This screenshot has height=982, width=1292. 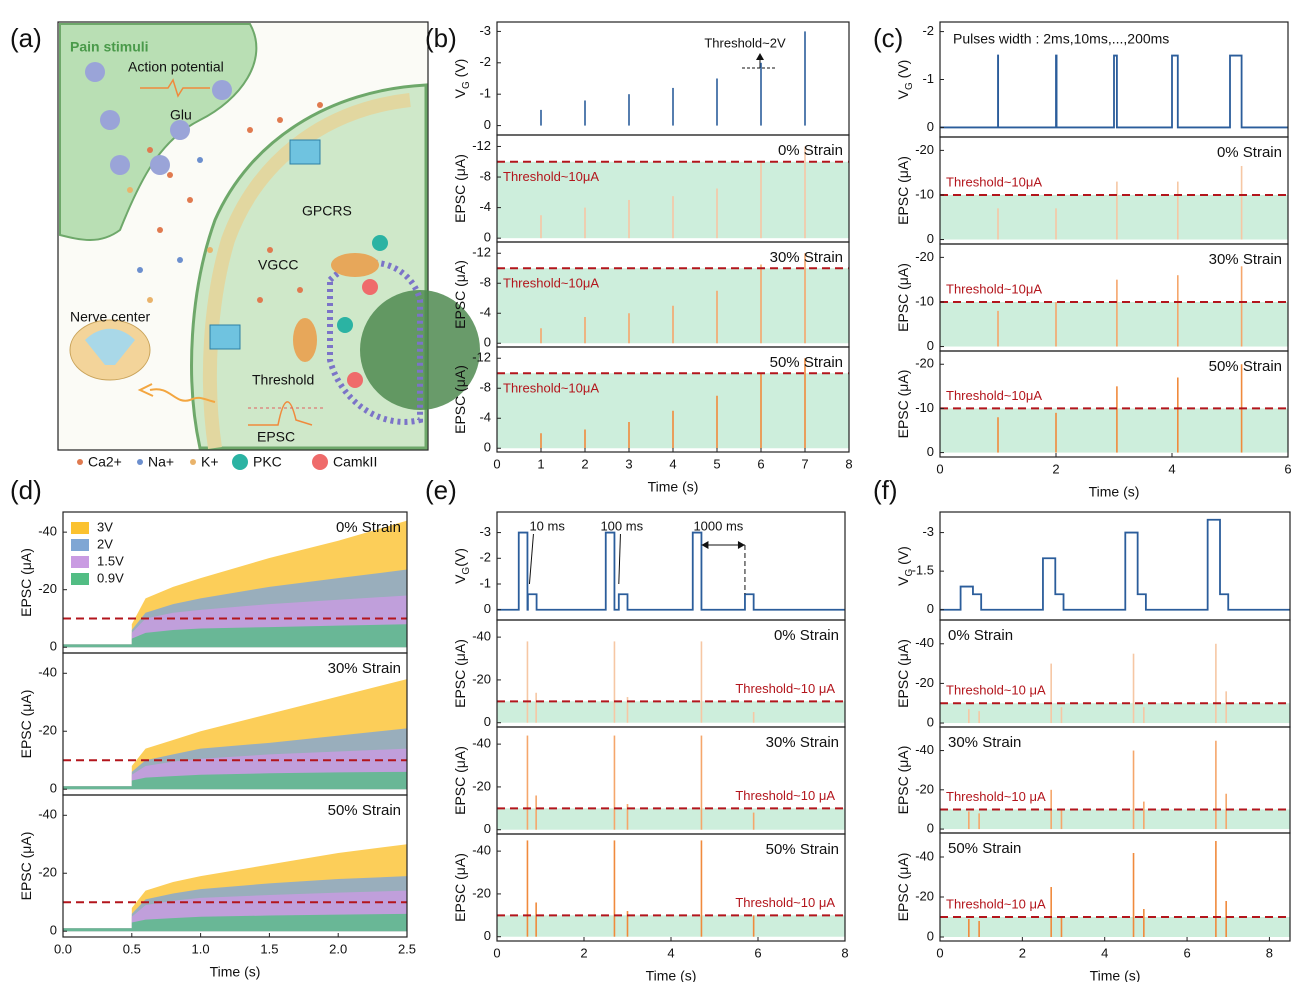 I want to click on annotation: 100 ms, so click(x=621, y=525).